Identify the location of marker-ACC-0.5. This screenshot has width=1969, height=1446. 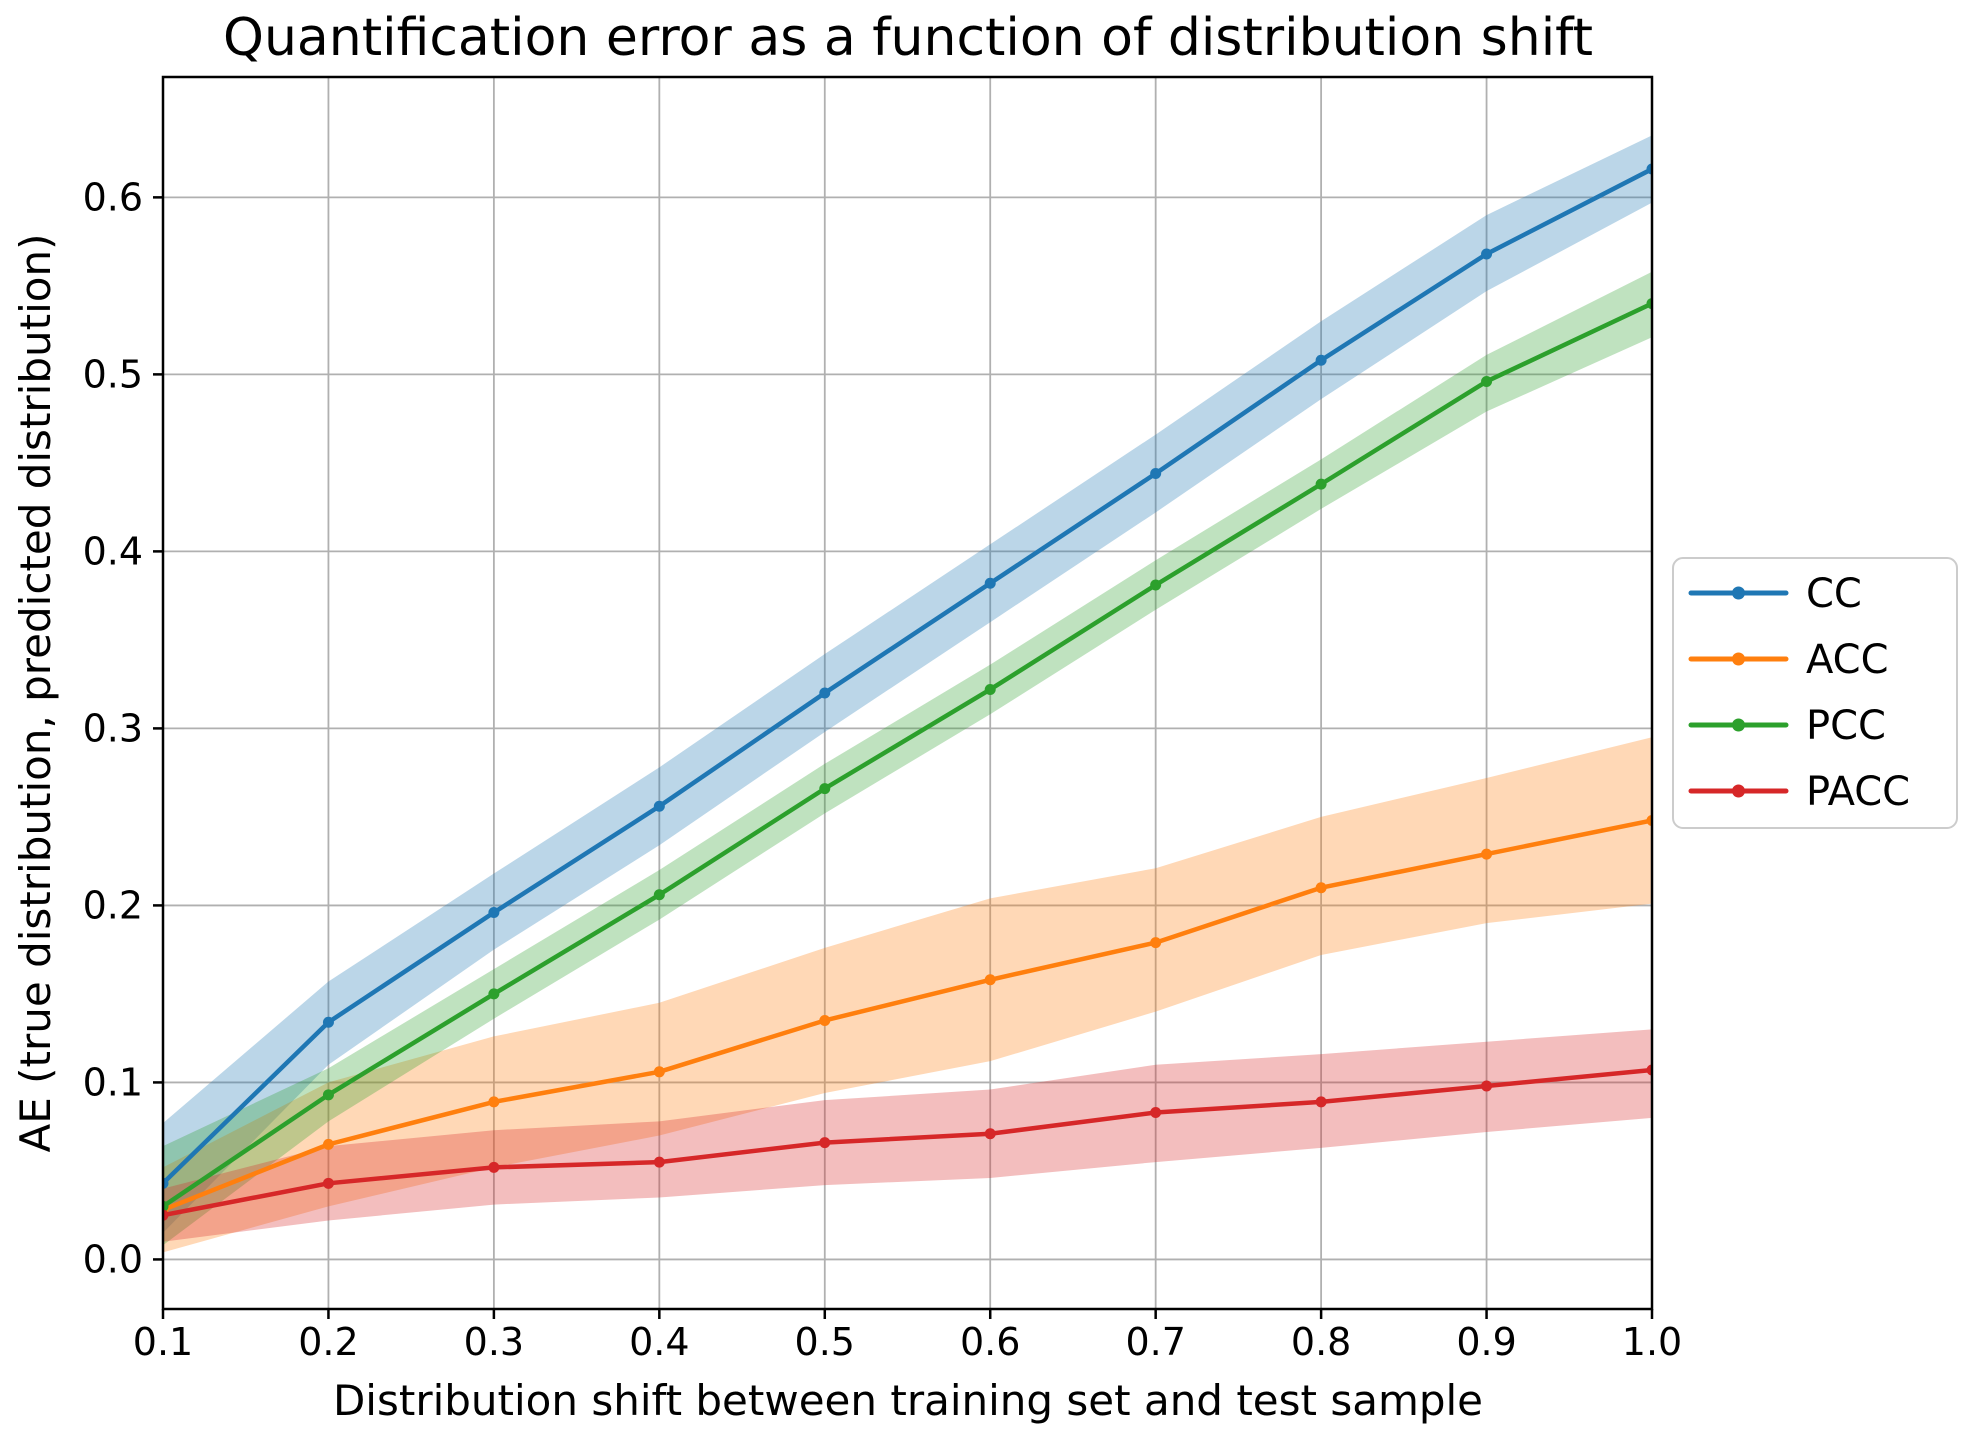
(825, 1020).